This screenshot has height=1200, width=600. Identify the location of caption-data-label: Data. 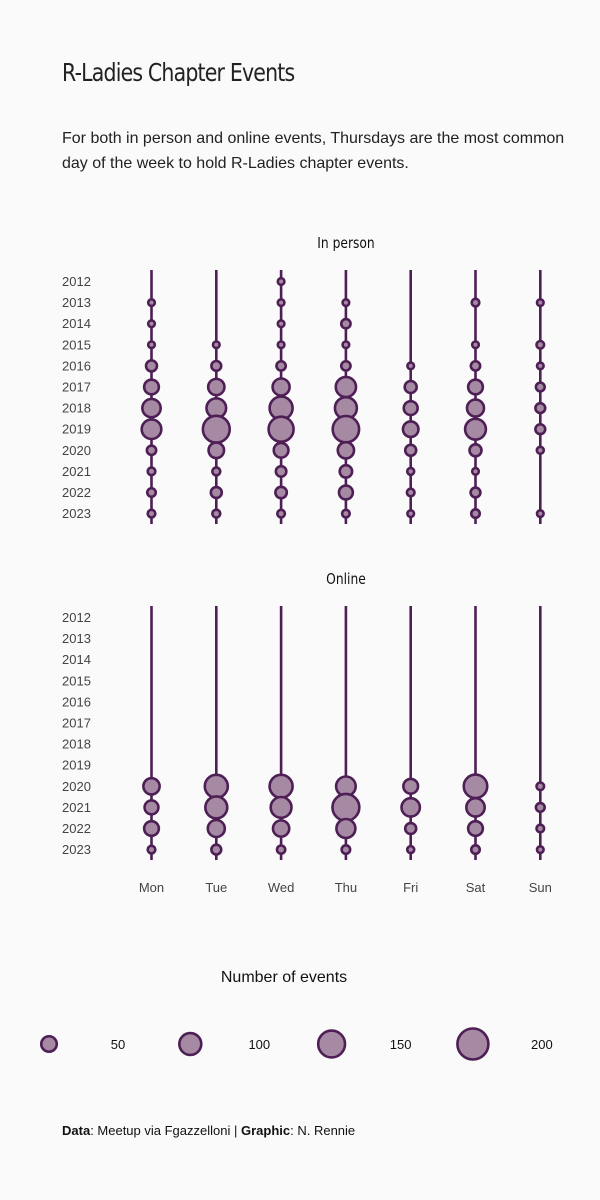
(76, 1130).